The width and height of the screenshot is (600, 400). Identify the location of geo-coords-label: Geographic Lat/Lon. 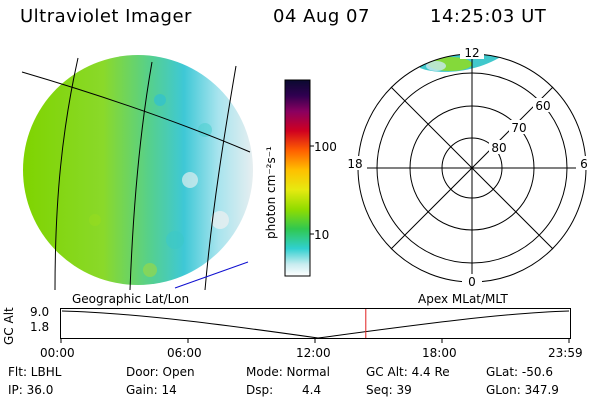
(131, 299).